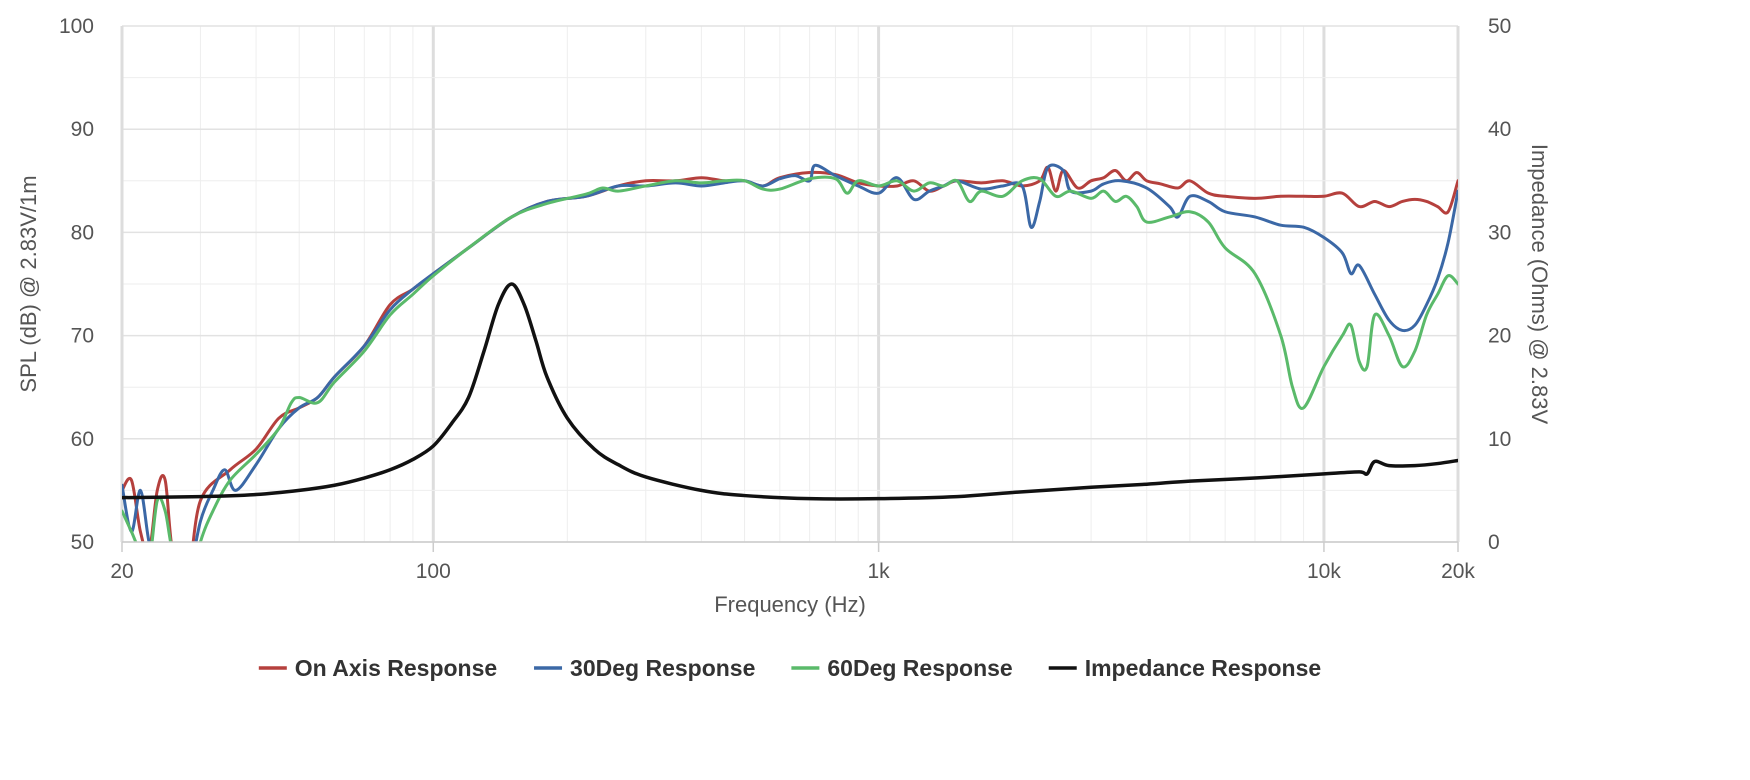 Image resolution: width=1750 pixels, height=780 pixels. I want to click on y-axis-left-title: SPL (dB) @ 2.83V/1m, so click(28, 283).